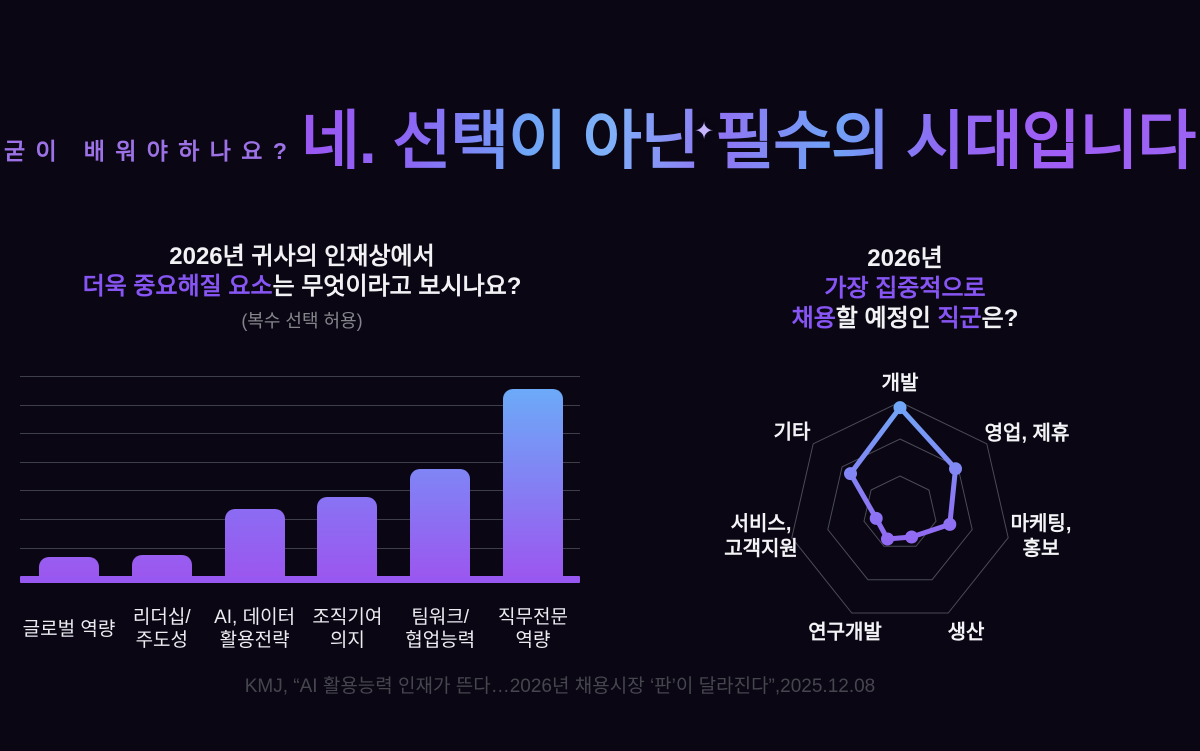  What do you see at coordinates (1041, 536) in the screenshot?
I see `radar-axis-label-marketing: 마케팅, 홍보` at bounding box center [1041, 536].